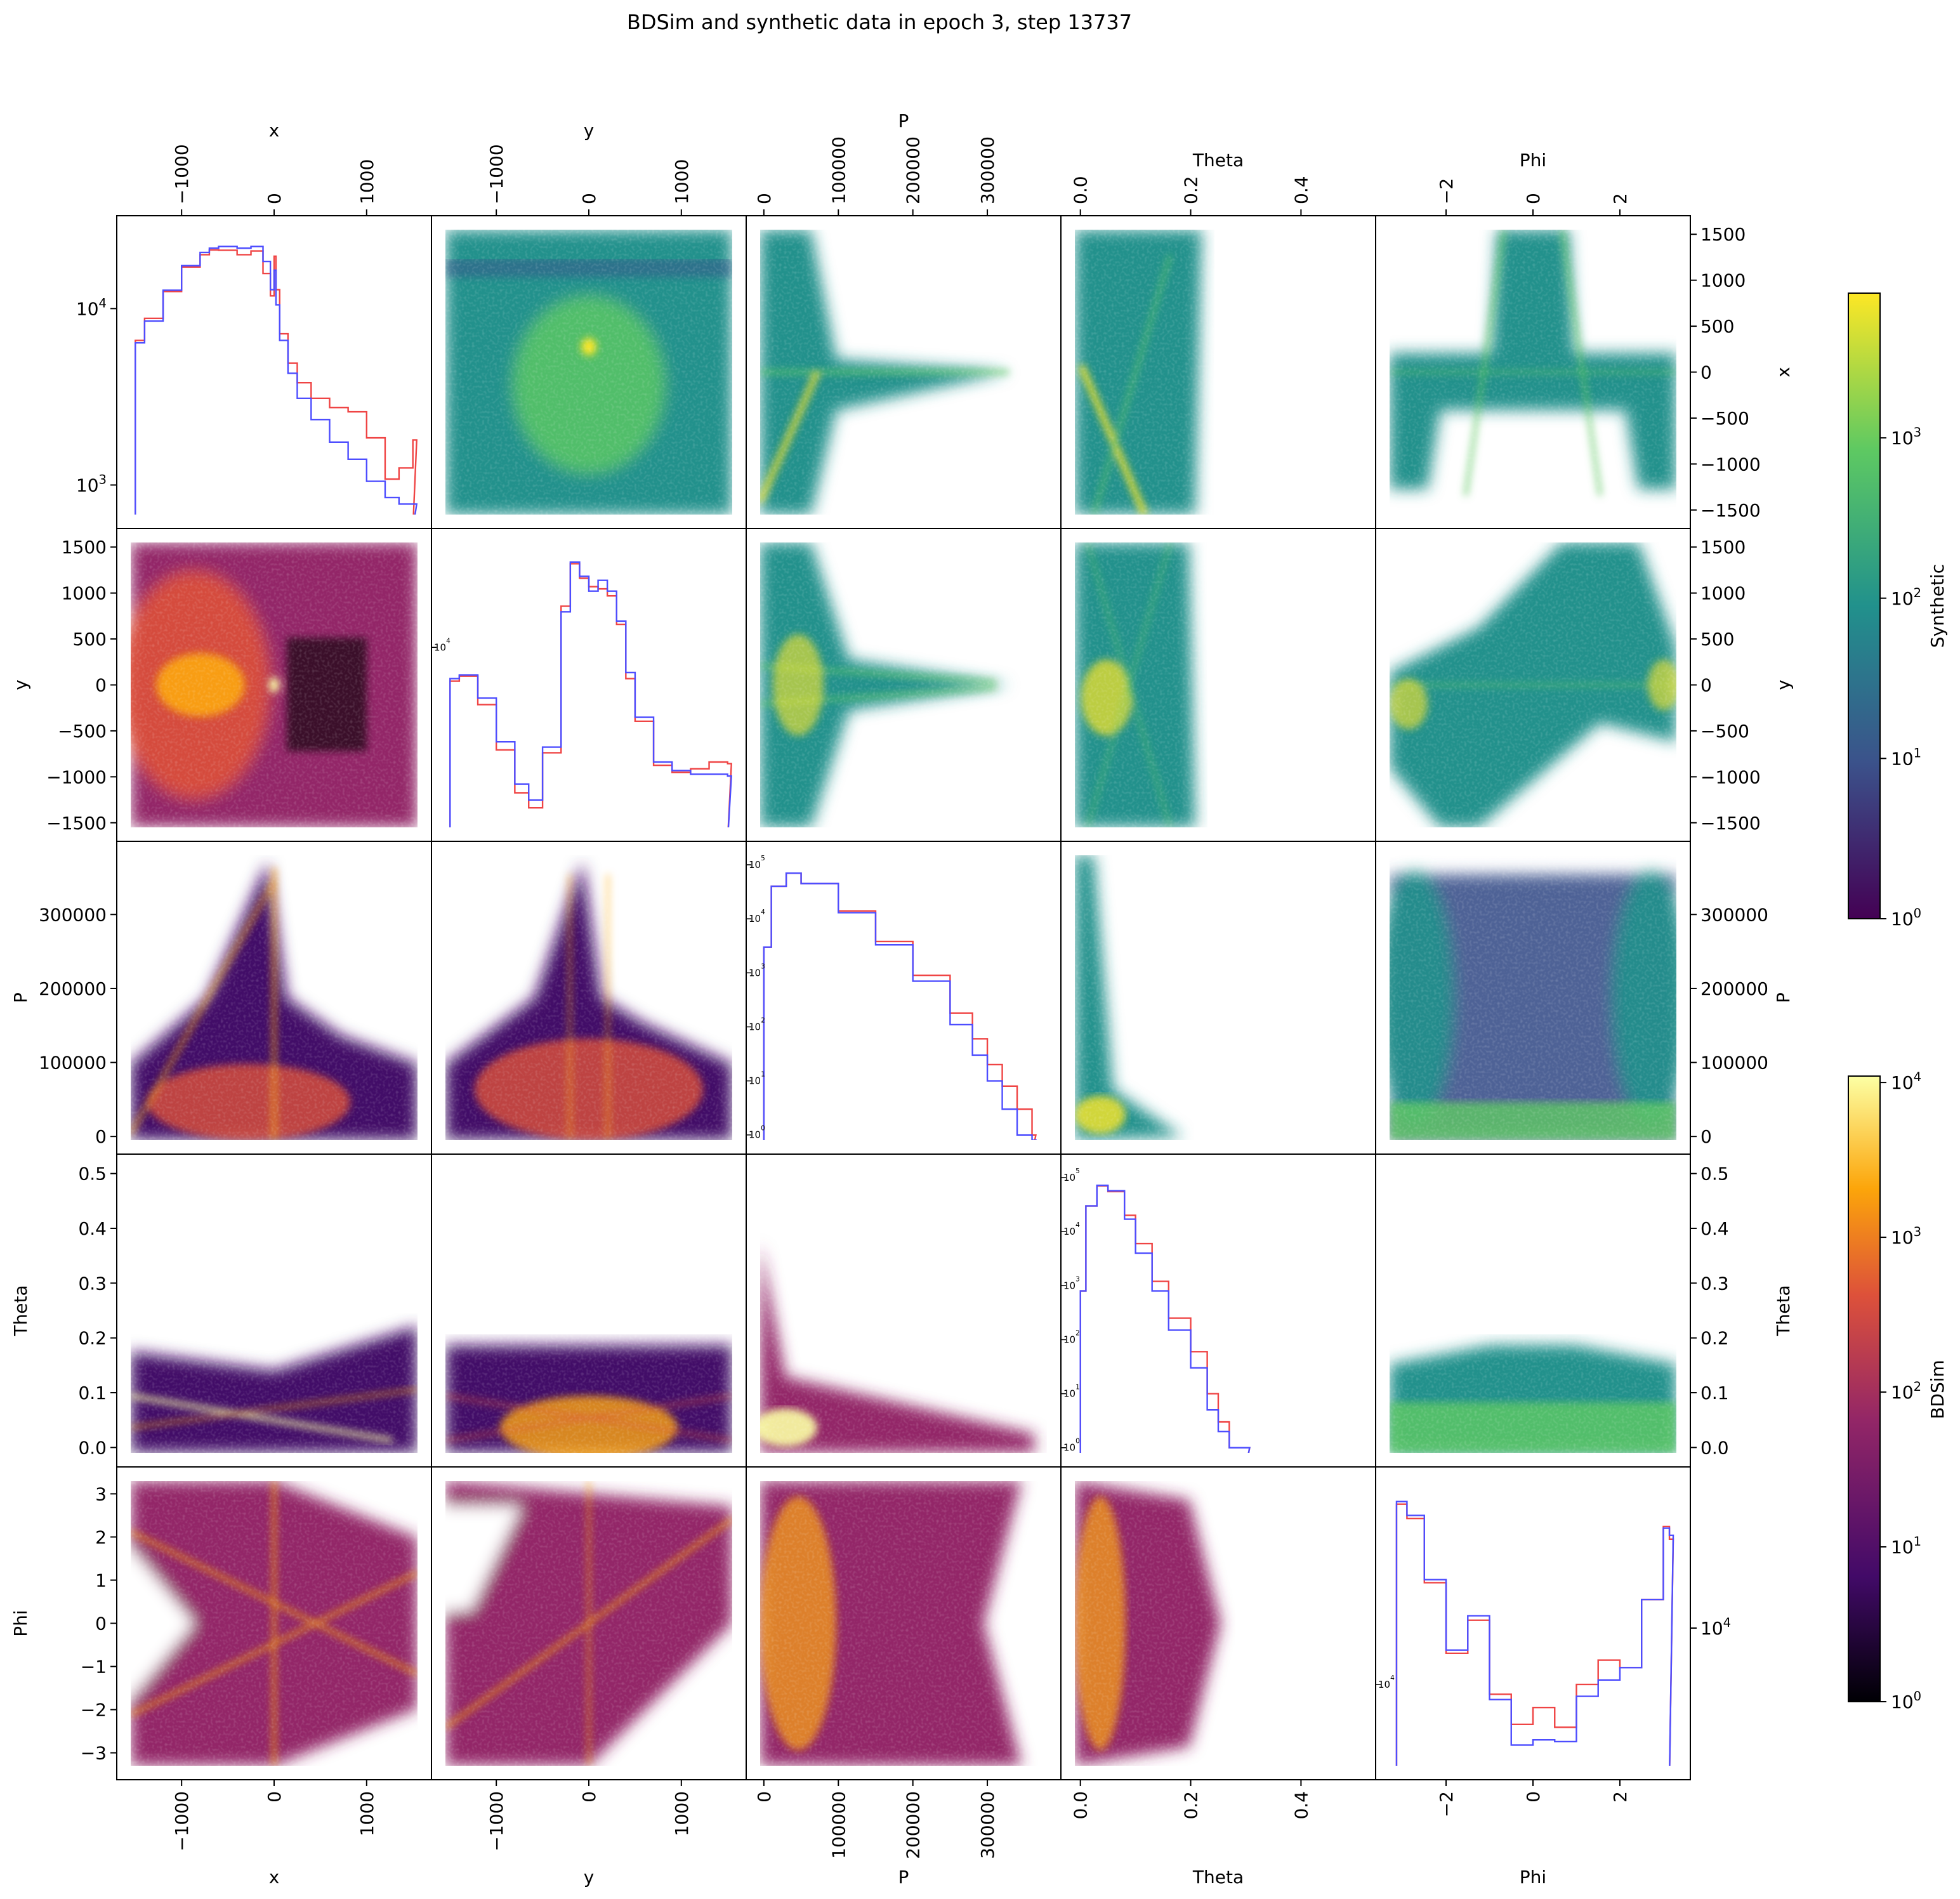 Image resolution: width=1960 pixels, height=1899 pixels. Describe the element at coordinates (367, 1814) in the screenshot. I see `x-tick-label-bottom: 1000` at that location.